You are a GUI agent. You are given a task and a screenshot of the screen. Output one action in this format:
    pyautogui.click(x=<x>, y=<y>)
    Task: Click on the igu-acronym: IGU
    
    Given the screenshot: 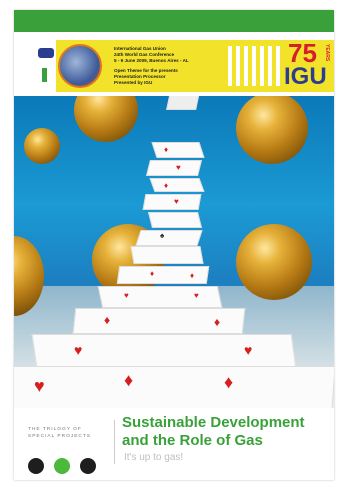 What is the action you would take?
    pyautogui.click(x=305, y=76)
    